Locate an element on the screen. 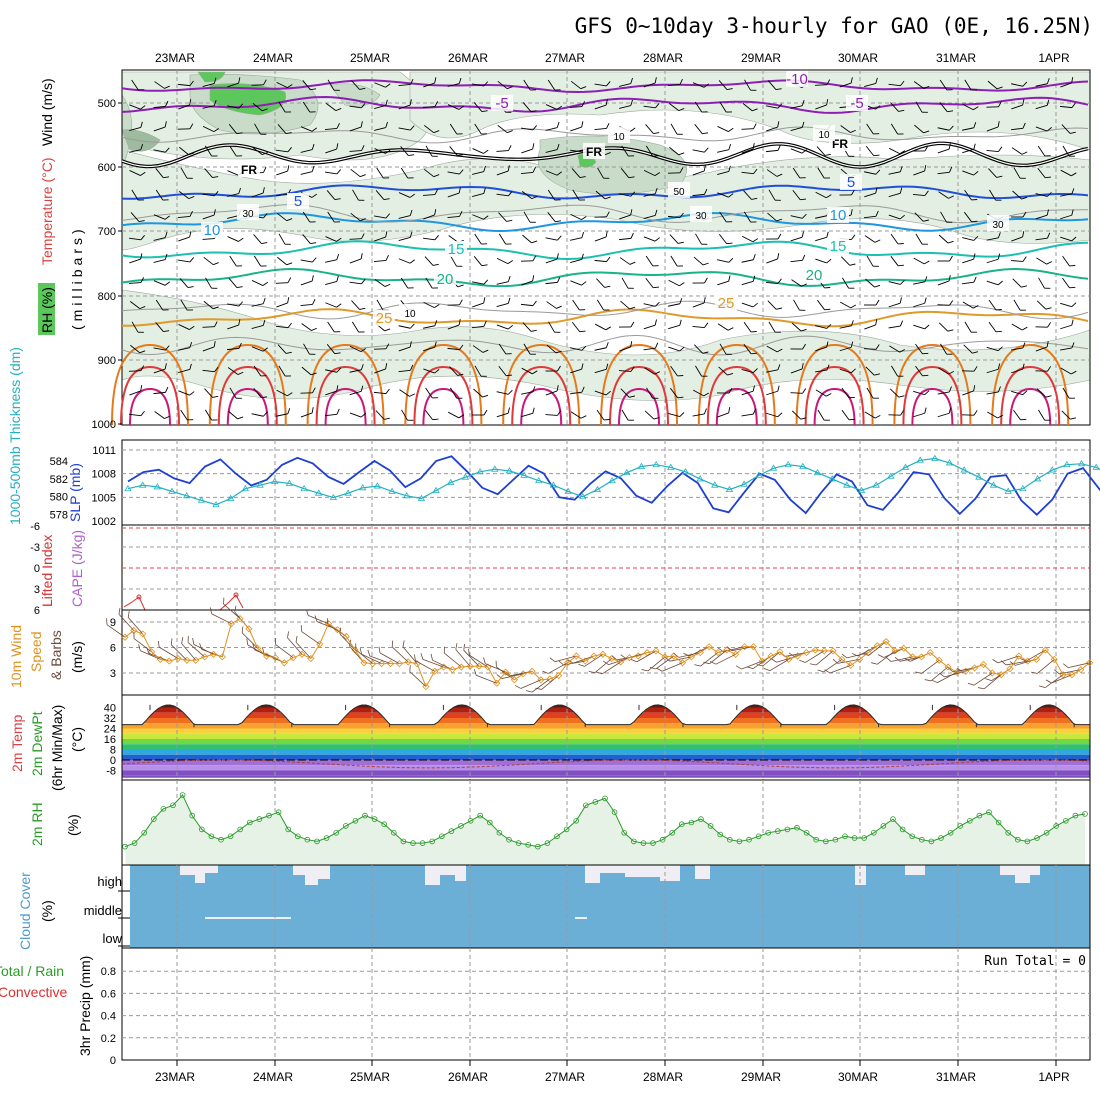 Image resolution: width=1100 pixels, height=1100 pixels. contour-label-bg-p10b is located at coordinates (838, 215).